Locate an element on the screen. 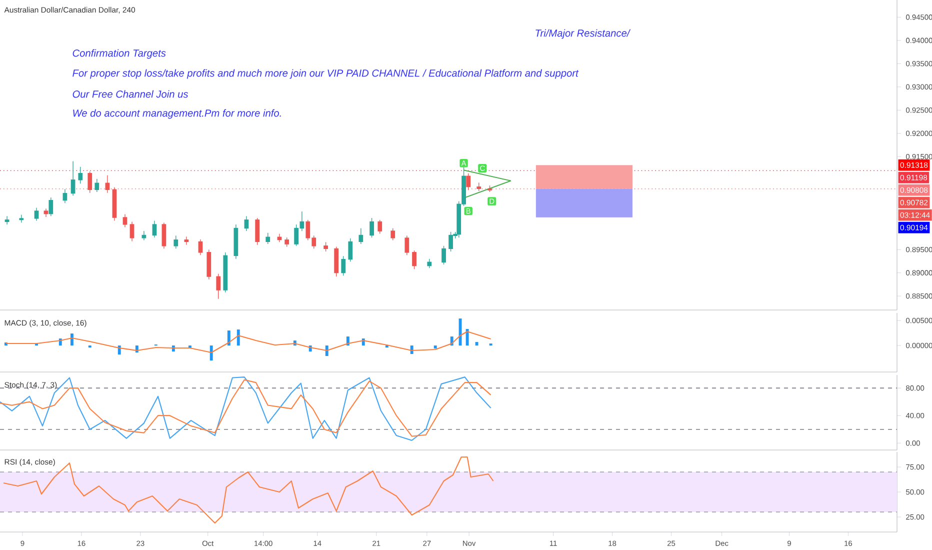  annotation: For proper stop loss/take profits and much more join our VIP PAID CHANNEL / Educational Platform and support is located at coordinates (325, 74).